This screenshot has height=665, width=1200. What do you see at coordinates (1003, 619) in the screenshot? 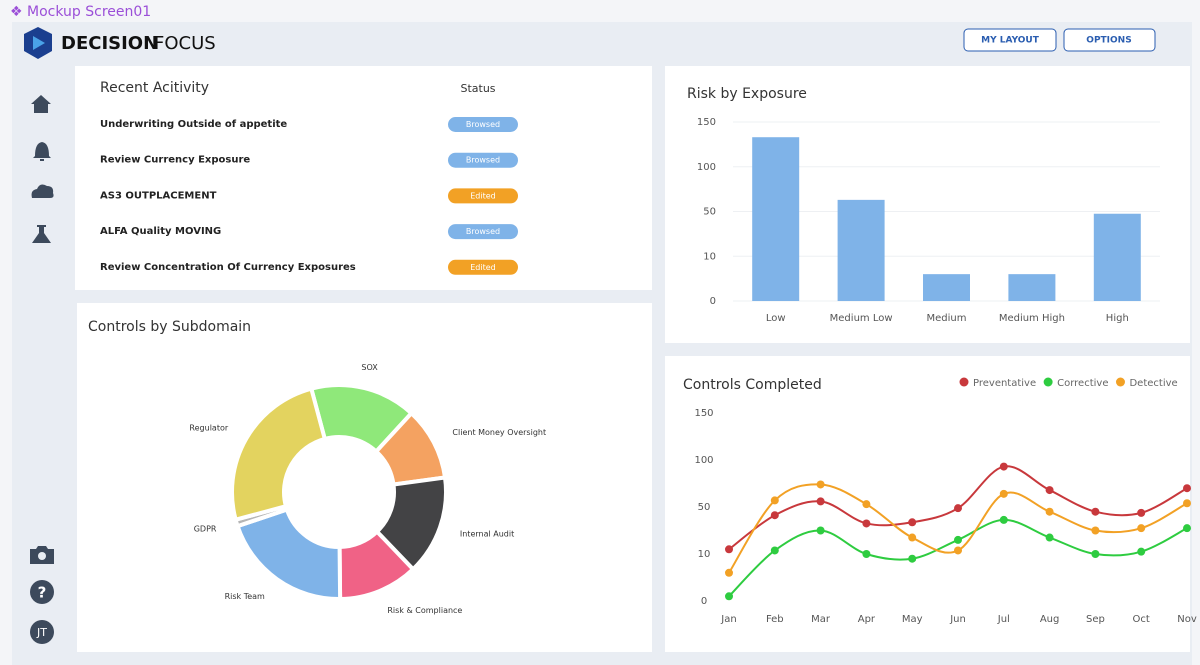
I see `x-tick-label: Jul` at bounding box center [1003, 619].